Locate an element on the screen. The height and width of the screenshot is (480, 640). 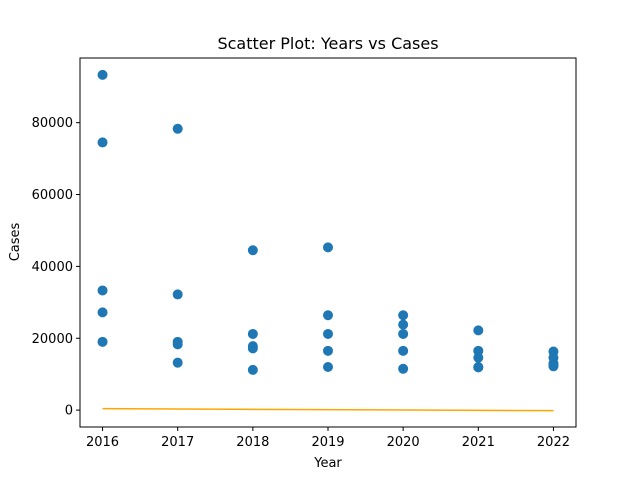
x-tick-label: 2017 is located at coordinates (177, 442).